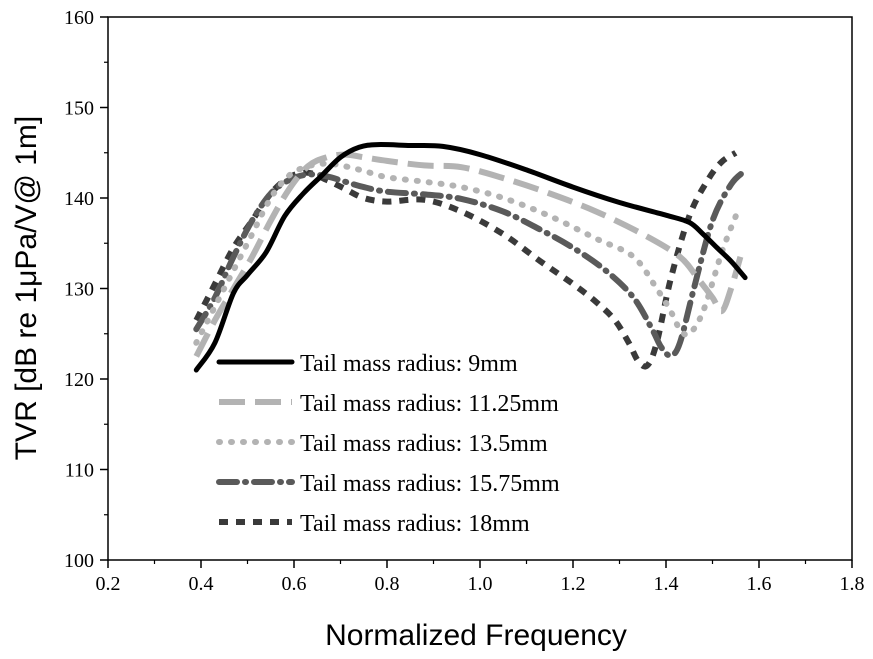 This screenshot has width=873, height=659. I want to click on x-tick-label: 0.8, so click(387, 584).